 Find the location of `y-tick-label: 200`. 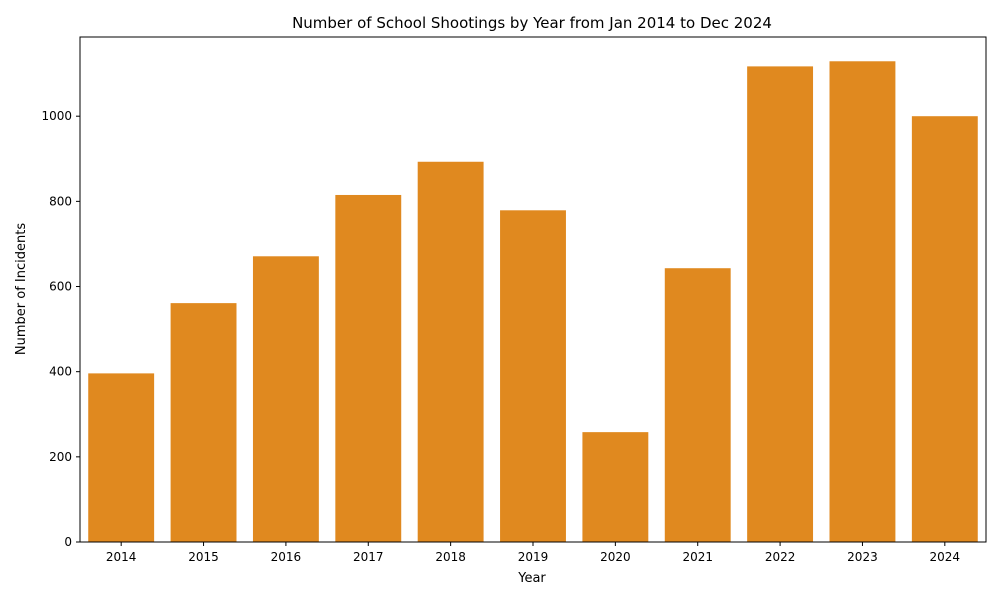

y-tick-label: 200 is located at coordinates (60, 457).